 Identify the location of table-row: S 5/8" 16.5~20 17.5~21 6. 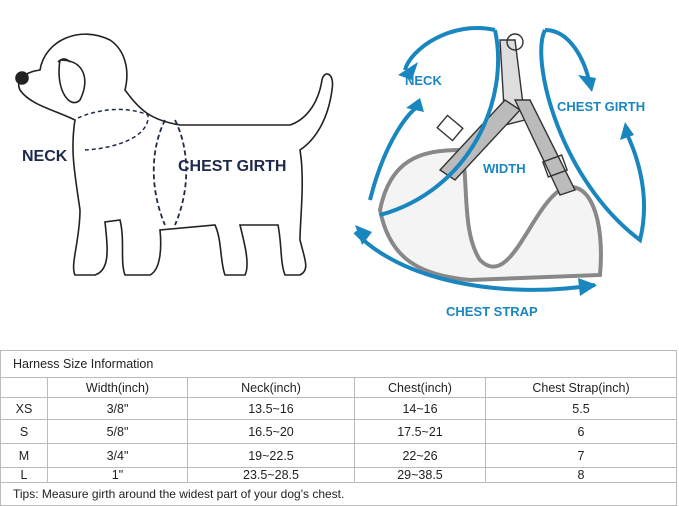
(338, 431).